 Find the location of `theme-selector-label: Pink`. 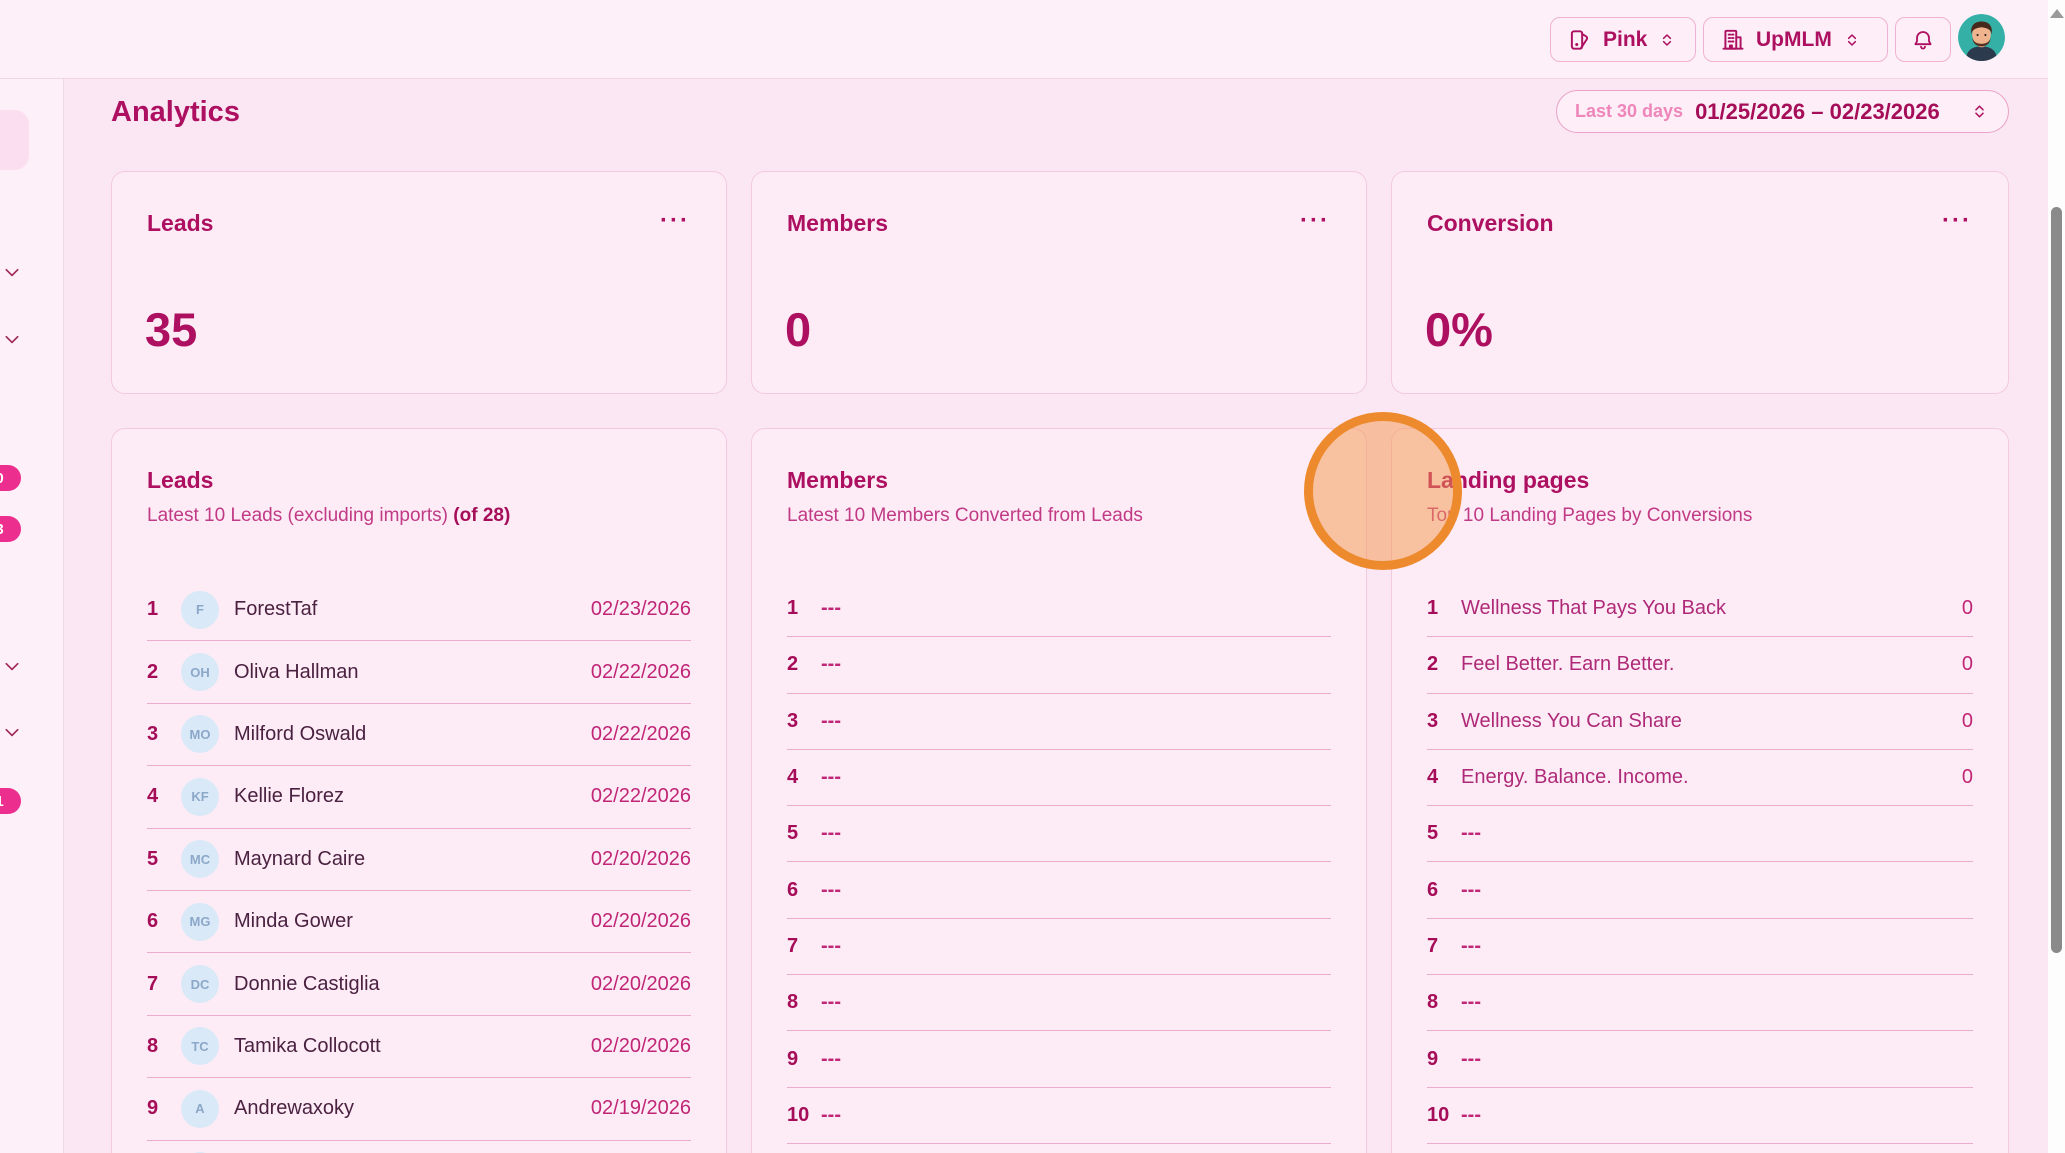

theme-selector-label: Pink is located at coordinates (1625, 39).